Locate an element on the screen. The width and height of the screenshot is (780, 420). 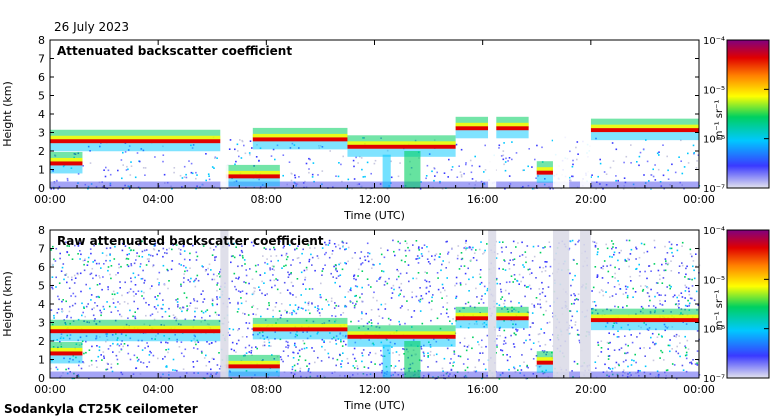
instrument-footer: Sodankyla CT25K ceilometer is located at coordinates (101, 409).